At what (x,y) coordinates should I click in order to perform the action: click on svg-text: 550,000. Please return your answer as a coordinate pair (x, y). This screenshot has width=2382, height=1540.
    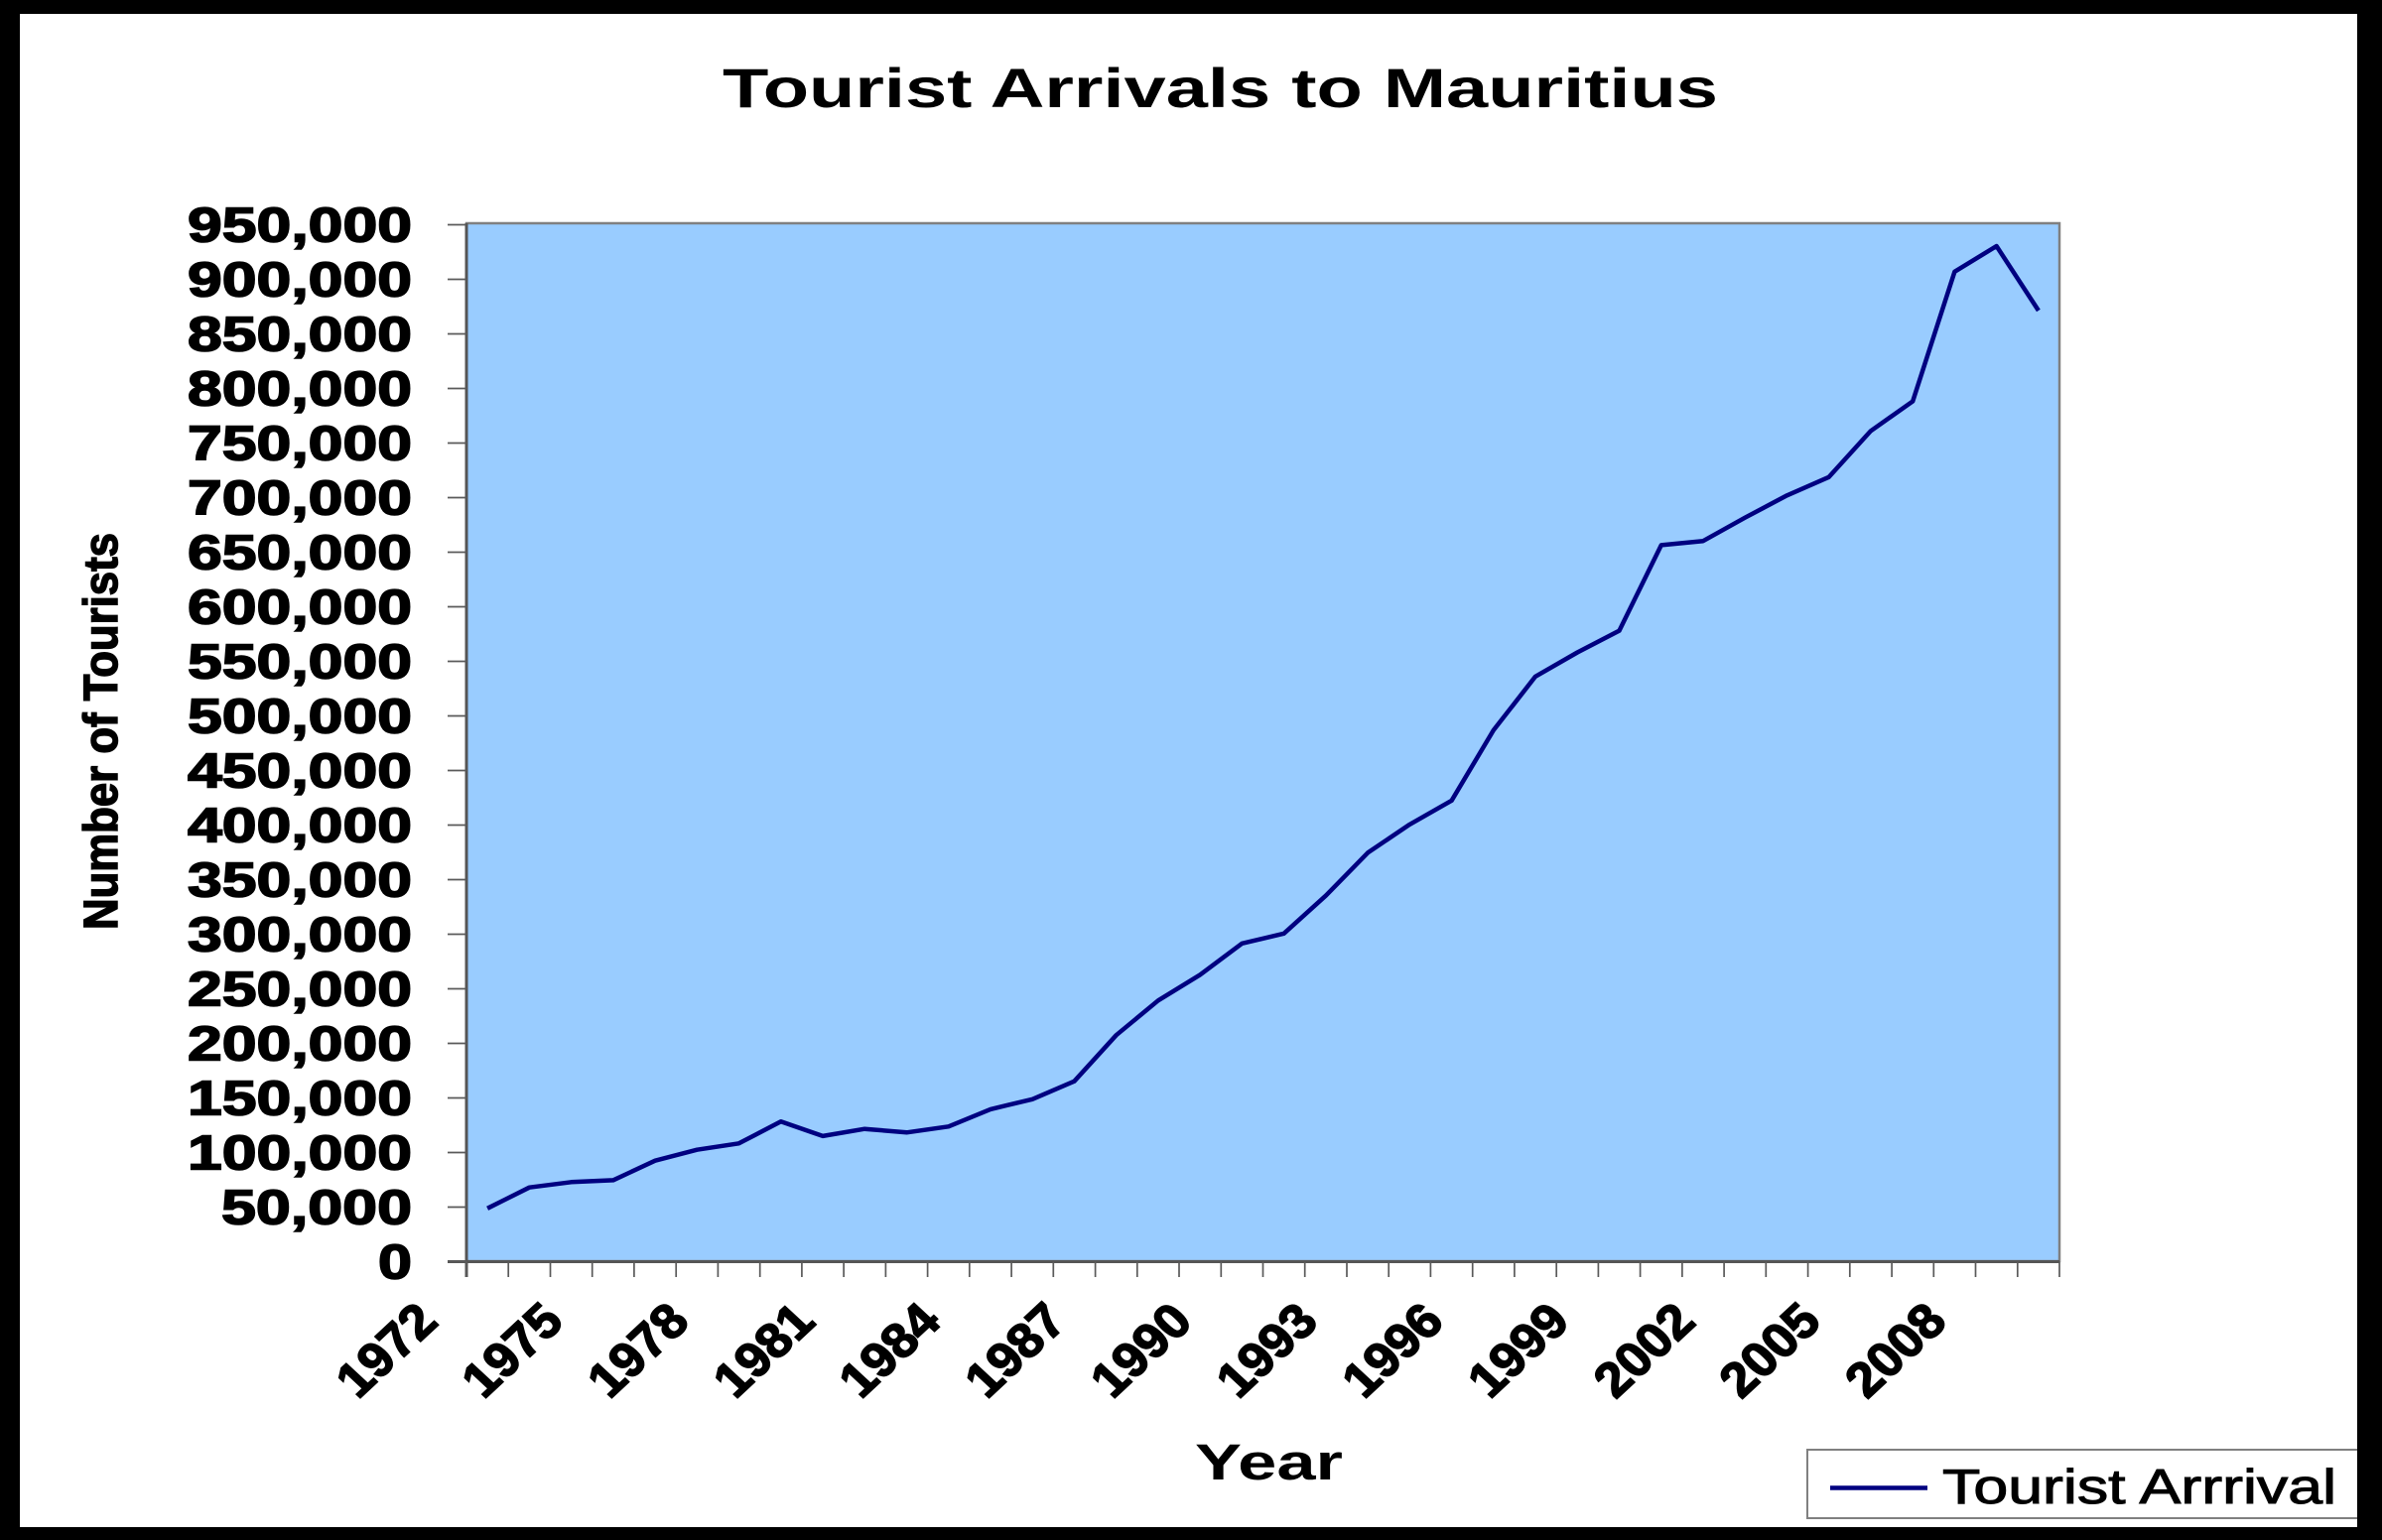
    Looking at the image, I should click on (300, 663).